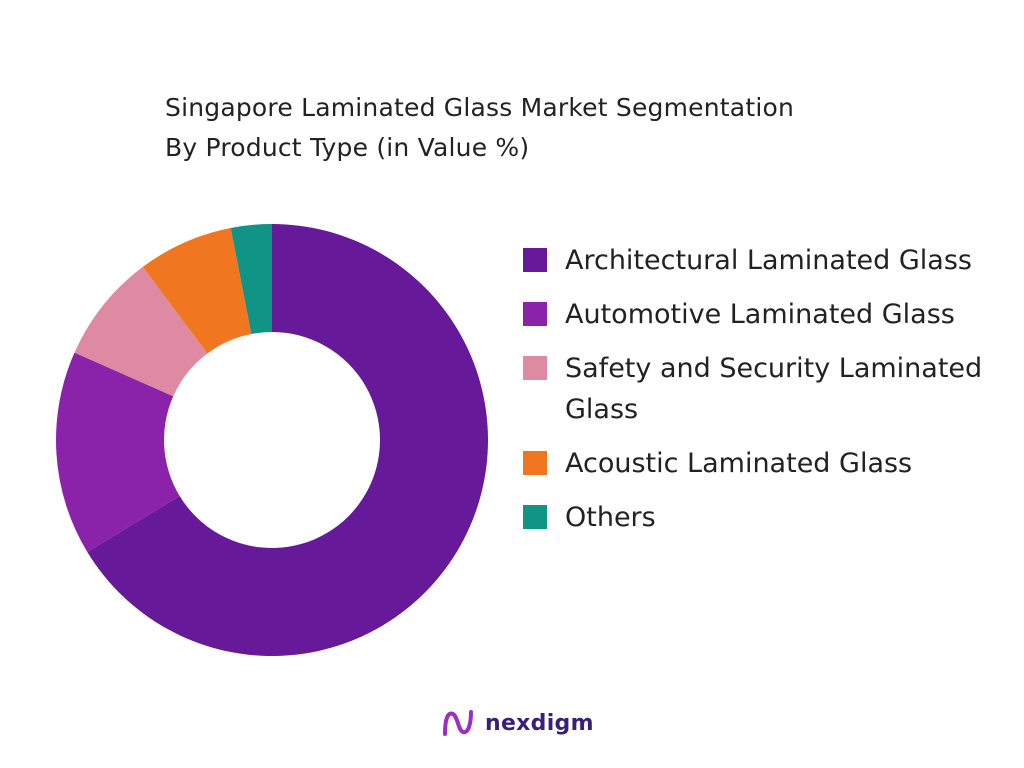  What do you see at coordinates (197, 290) in the screenshot?
I see `donut-slice-acoustic` at bounding box center [197, 290].